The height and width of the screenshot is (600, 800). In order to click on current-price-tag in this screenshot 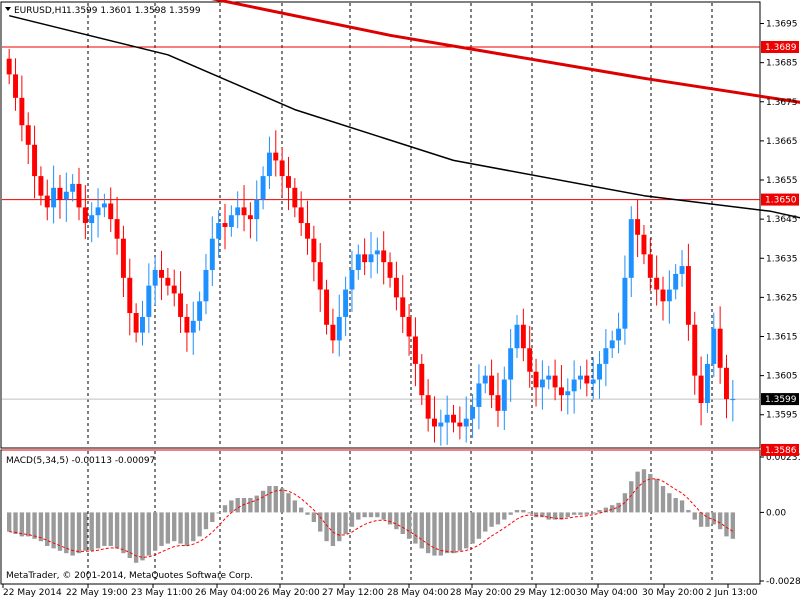, I will do `click(780, 399)`.